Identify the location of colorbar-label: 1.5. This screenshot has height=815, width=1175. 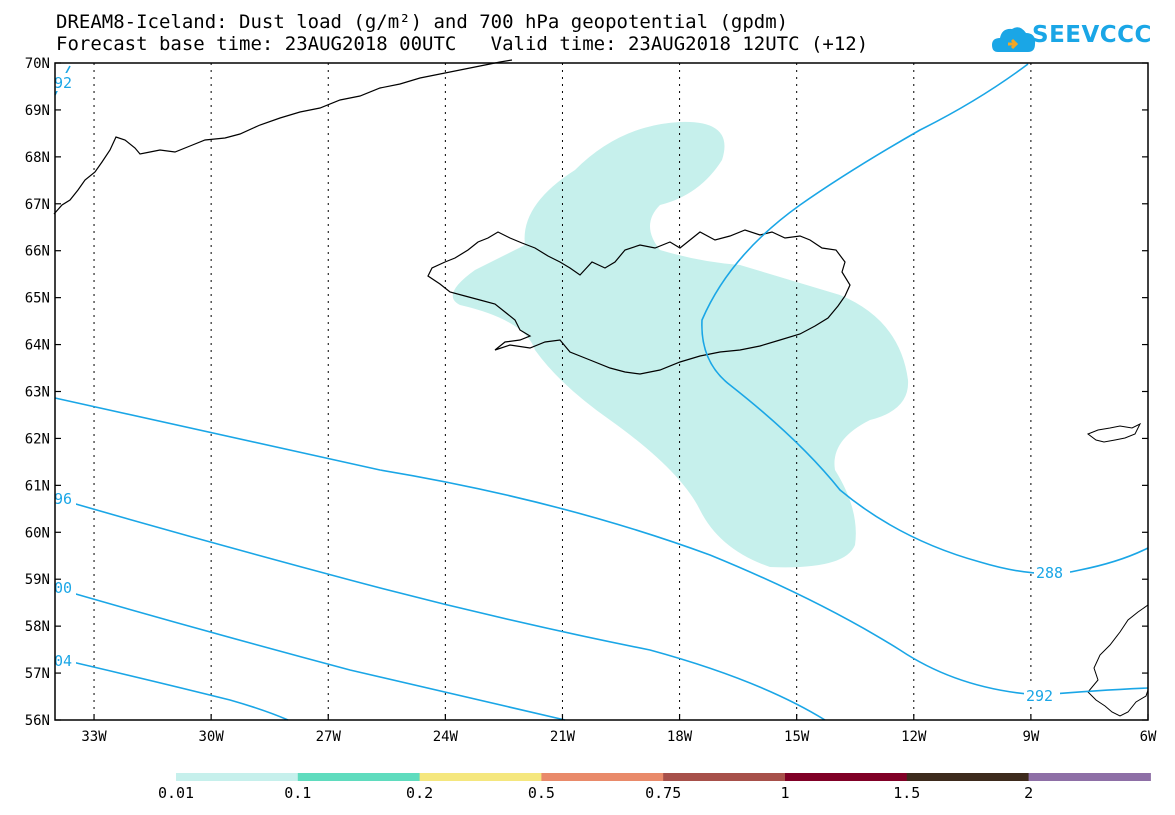
(907, 793).